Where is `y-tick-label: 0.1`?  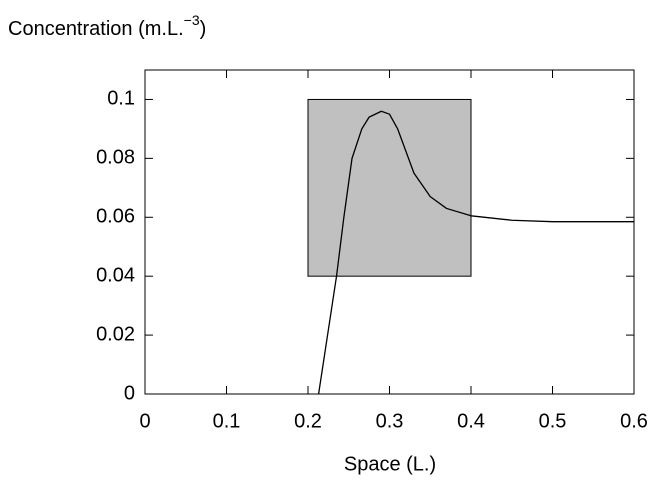 y-tick-label: 0.1 is located at coordinates (121, 99).